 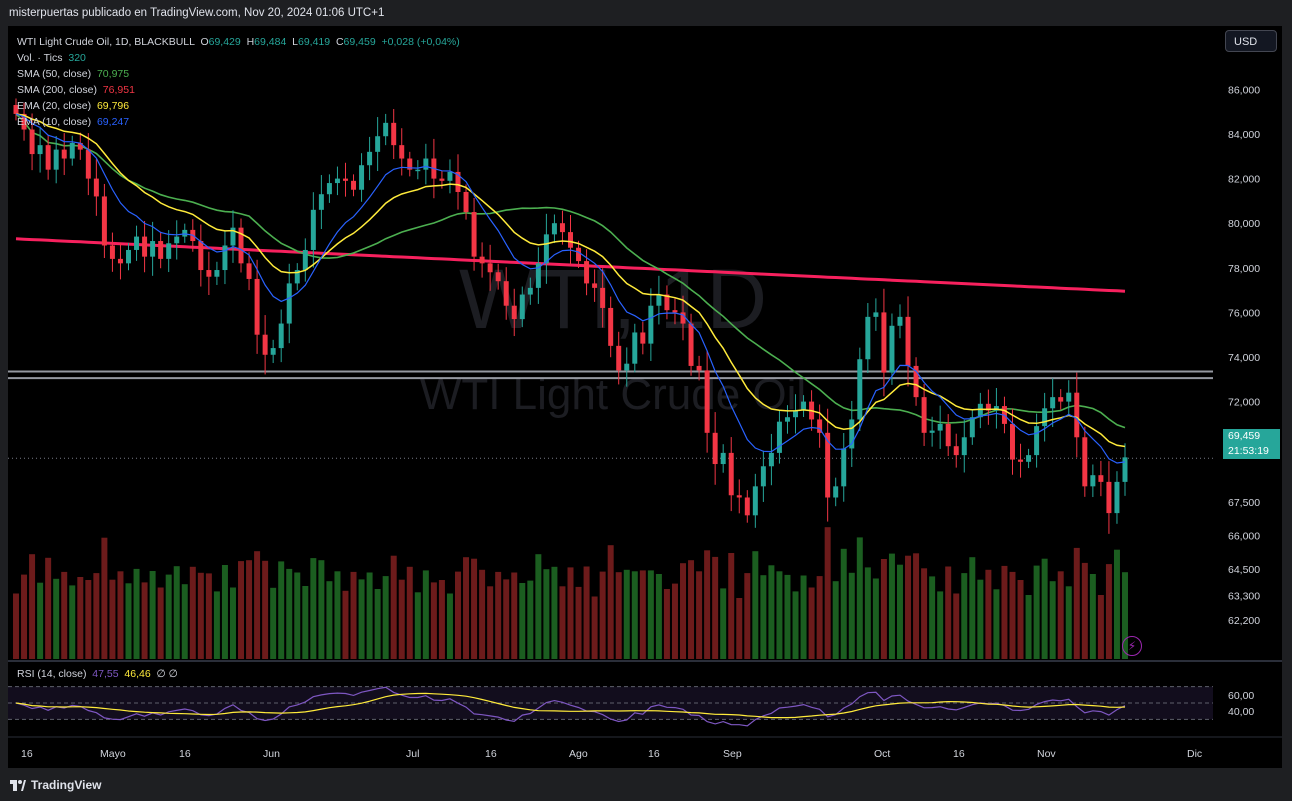 I want to click on rsi-value: 47,55, so click(x=105, y=674).